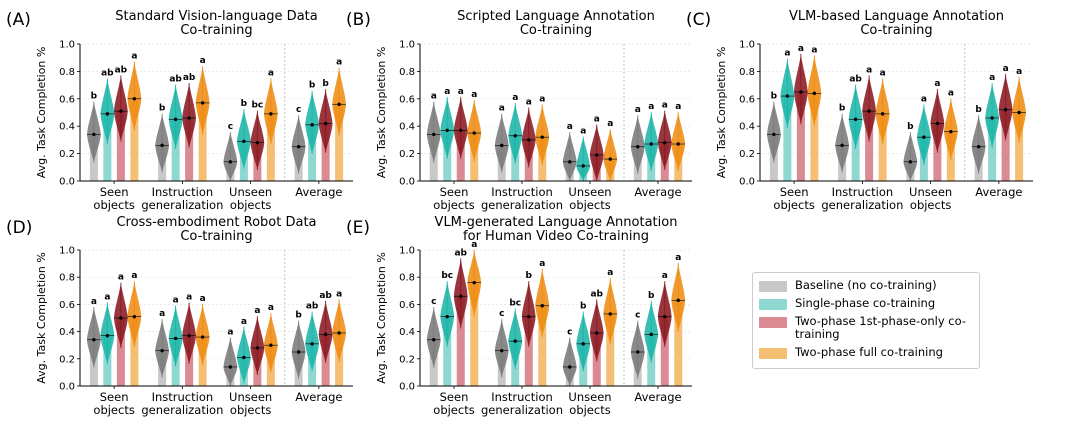 The image size is (1080, 435). I want to click on x-category-label: Average, so click(998, 192).